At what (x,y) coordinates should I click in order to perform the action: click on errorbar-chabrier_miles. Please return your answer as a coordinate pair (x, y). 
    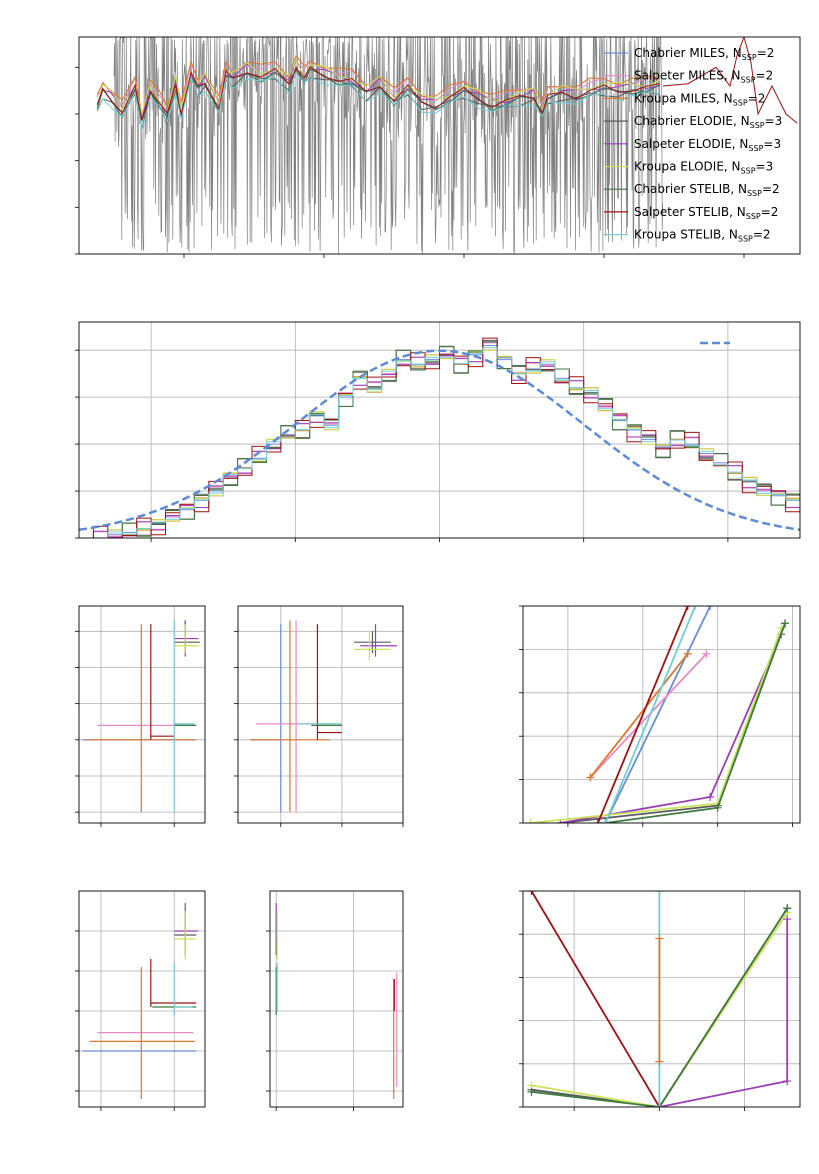
    Looking at the image, I should click on (266, 718).